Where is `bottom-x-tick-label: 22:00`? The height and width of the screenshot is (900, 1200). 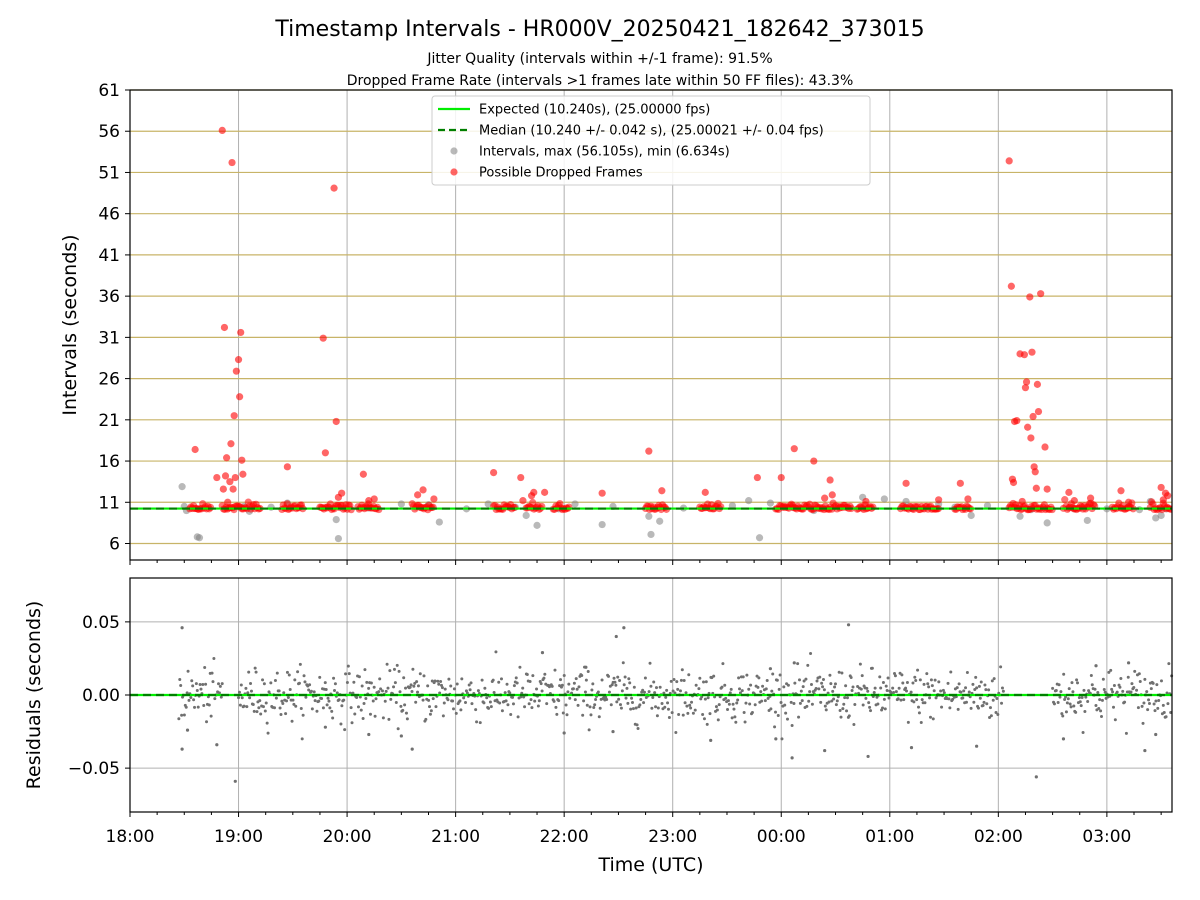
bottom-x-tick-label: 22:00 is located at coordinates (564, 837).